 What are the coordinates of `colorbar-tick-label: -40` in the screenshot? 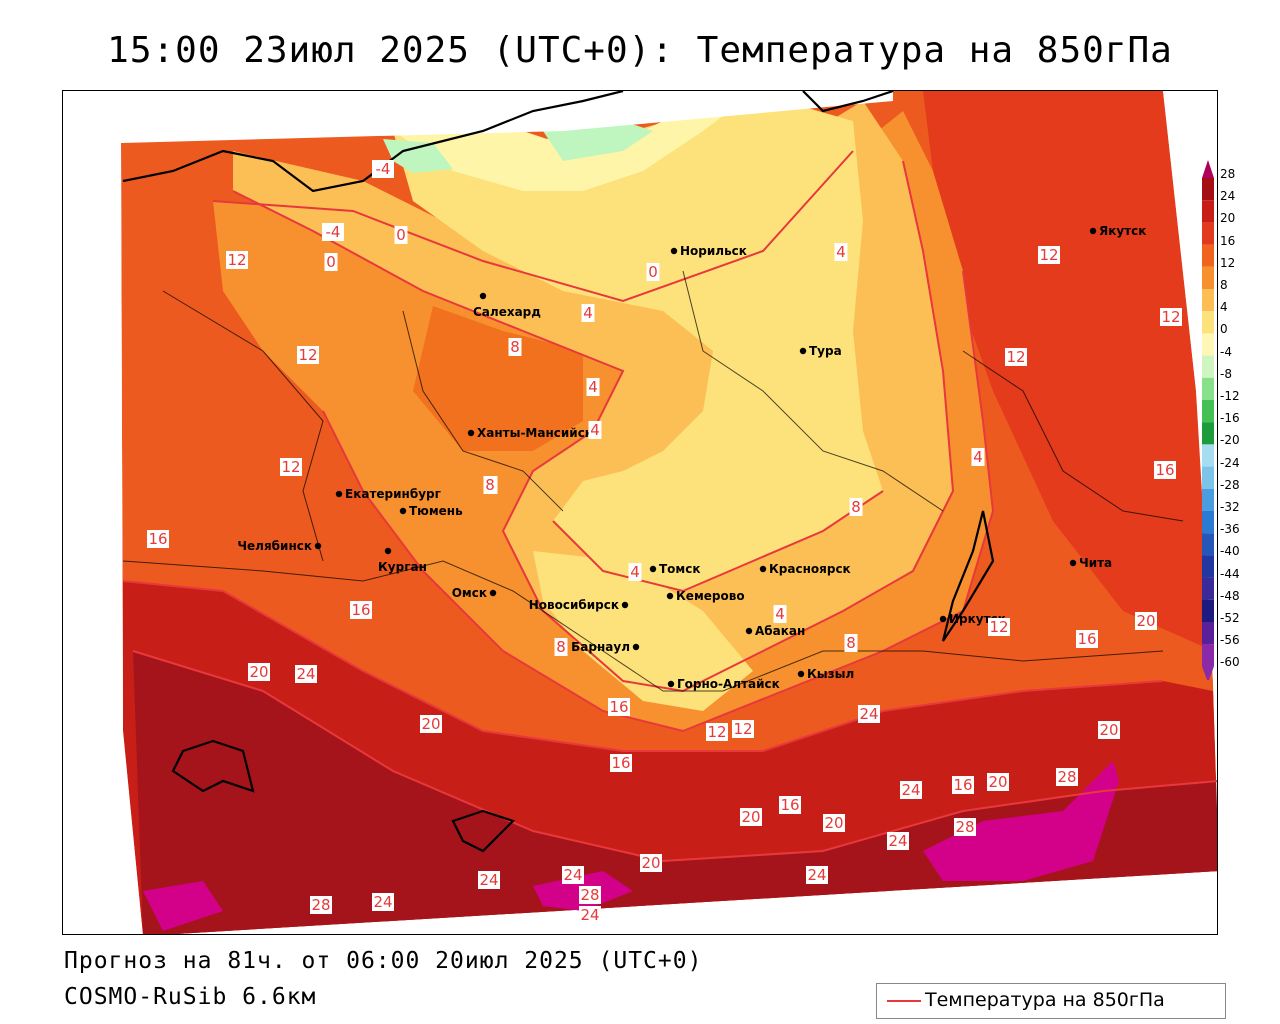 It's located at (1230, 551).